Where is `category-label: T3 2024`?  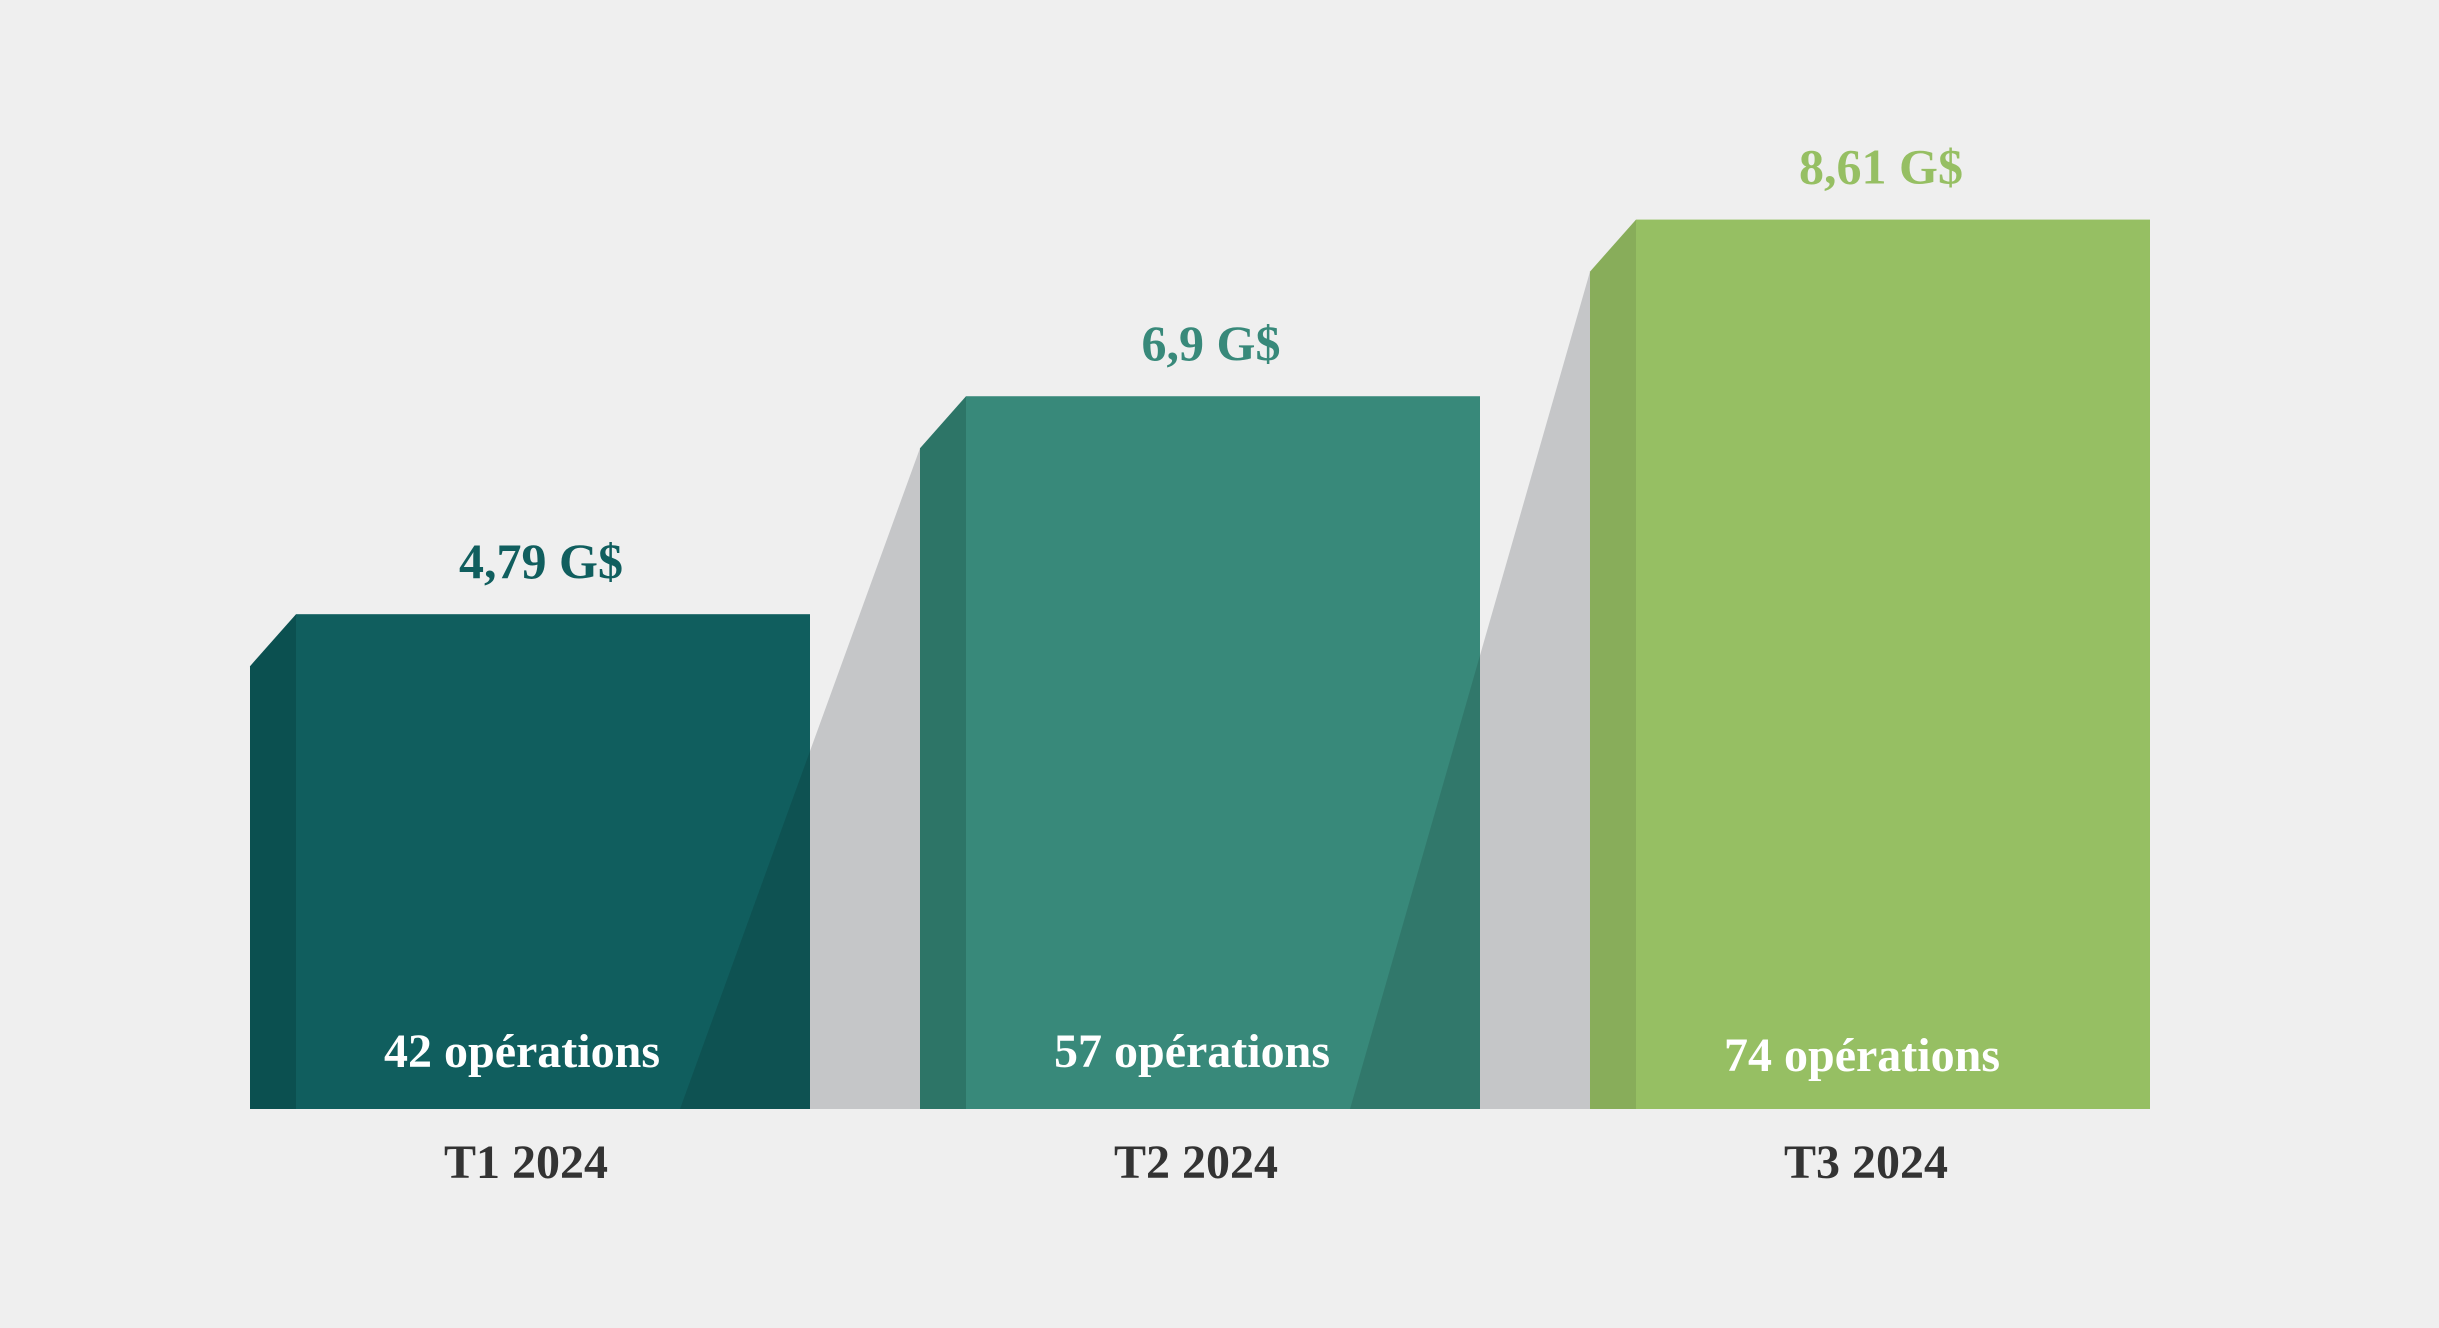
category-label: T3 2024 is located at coordinates (1866, 1162).